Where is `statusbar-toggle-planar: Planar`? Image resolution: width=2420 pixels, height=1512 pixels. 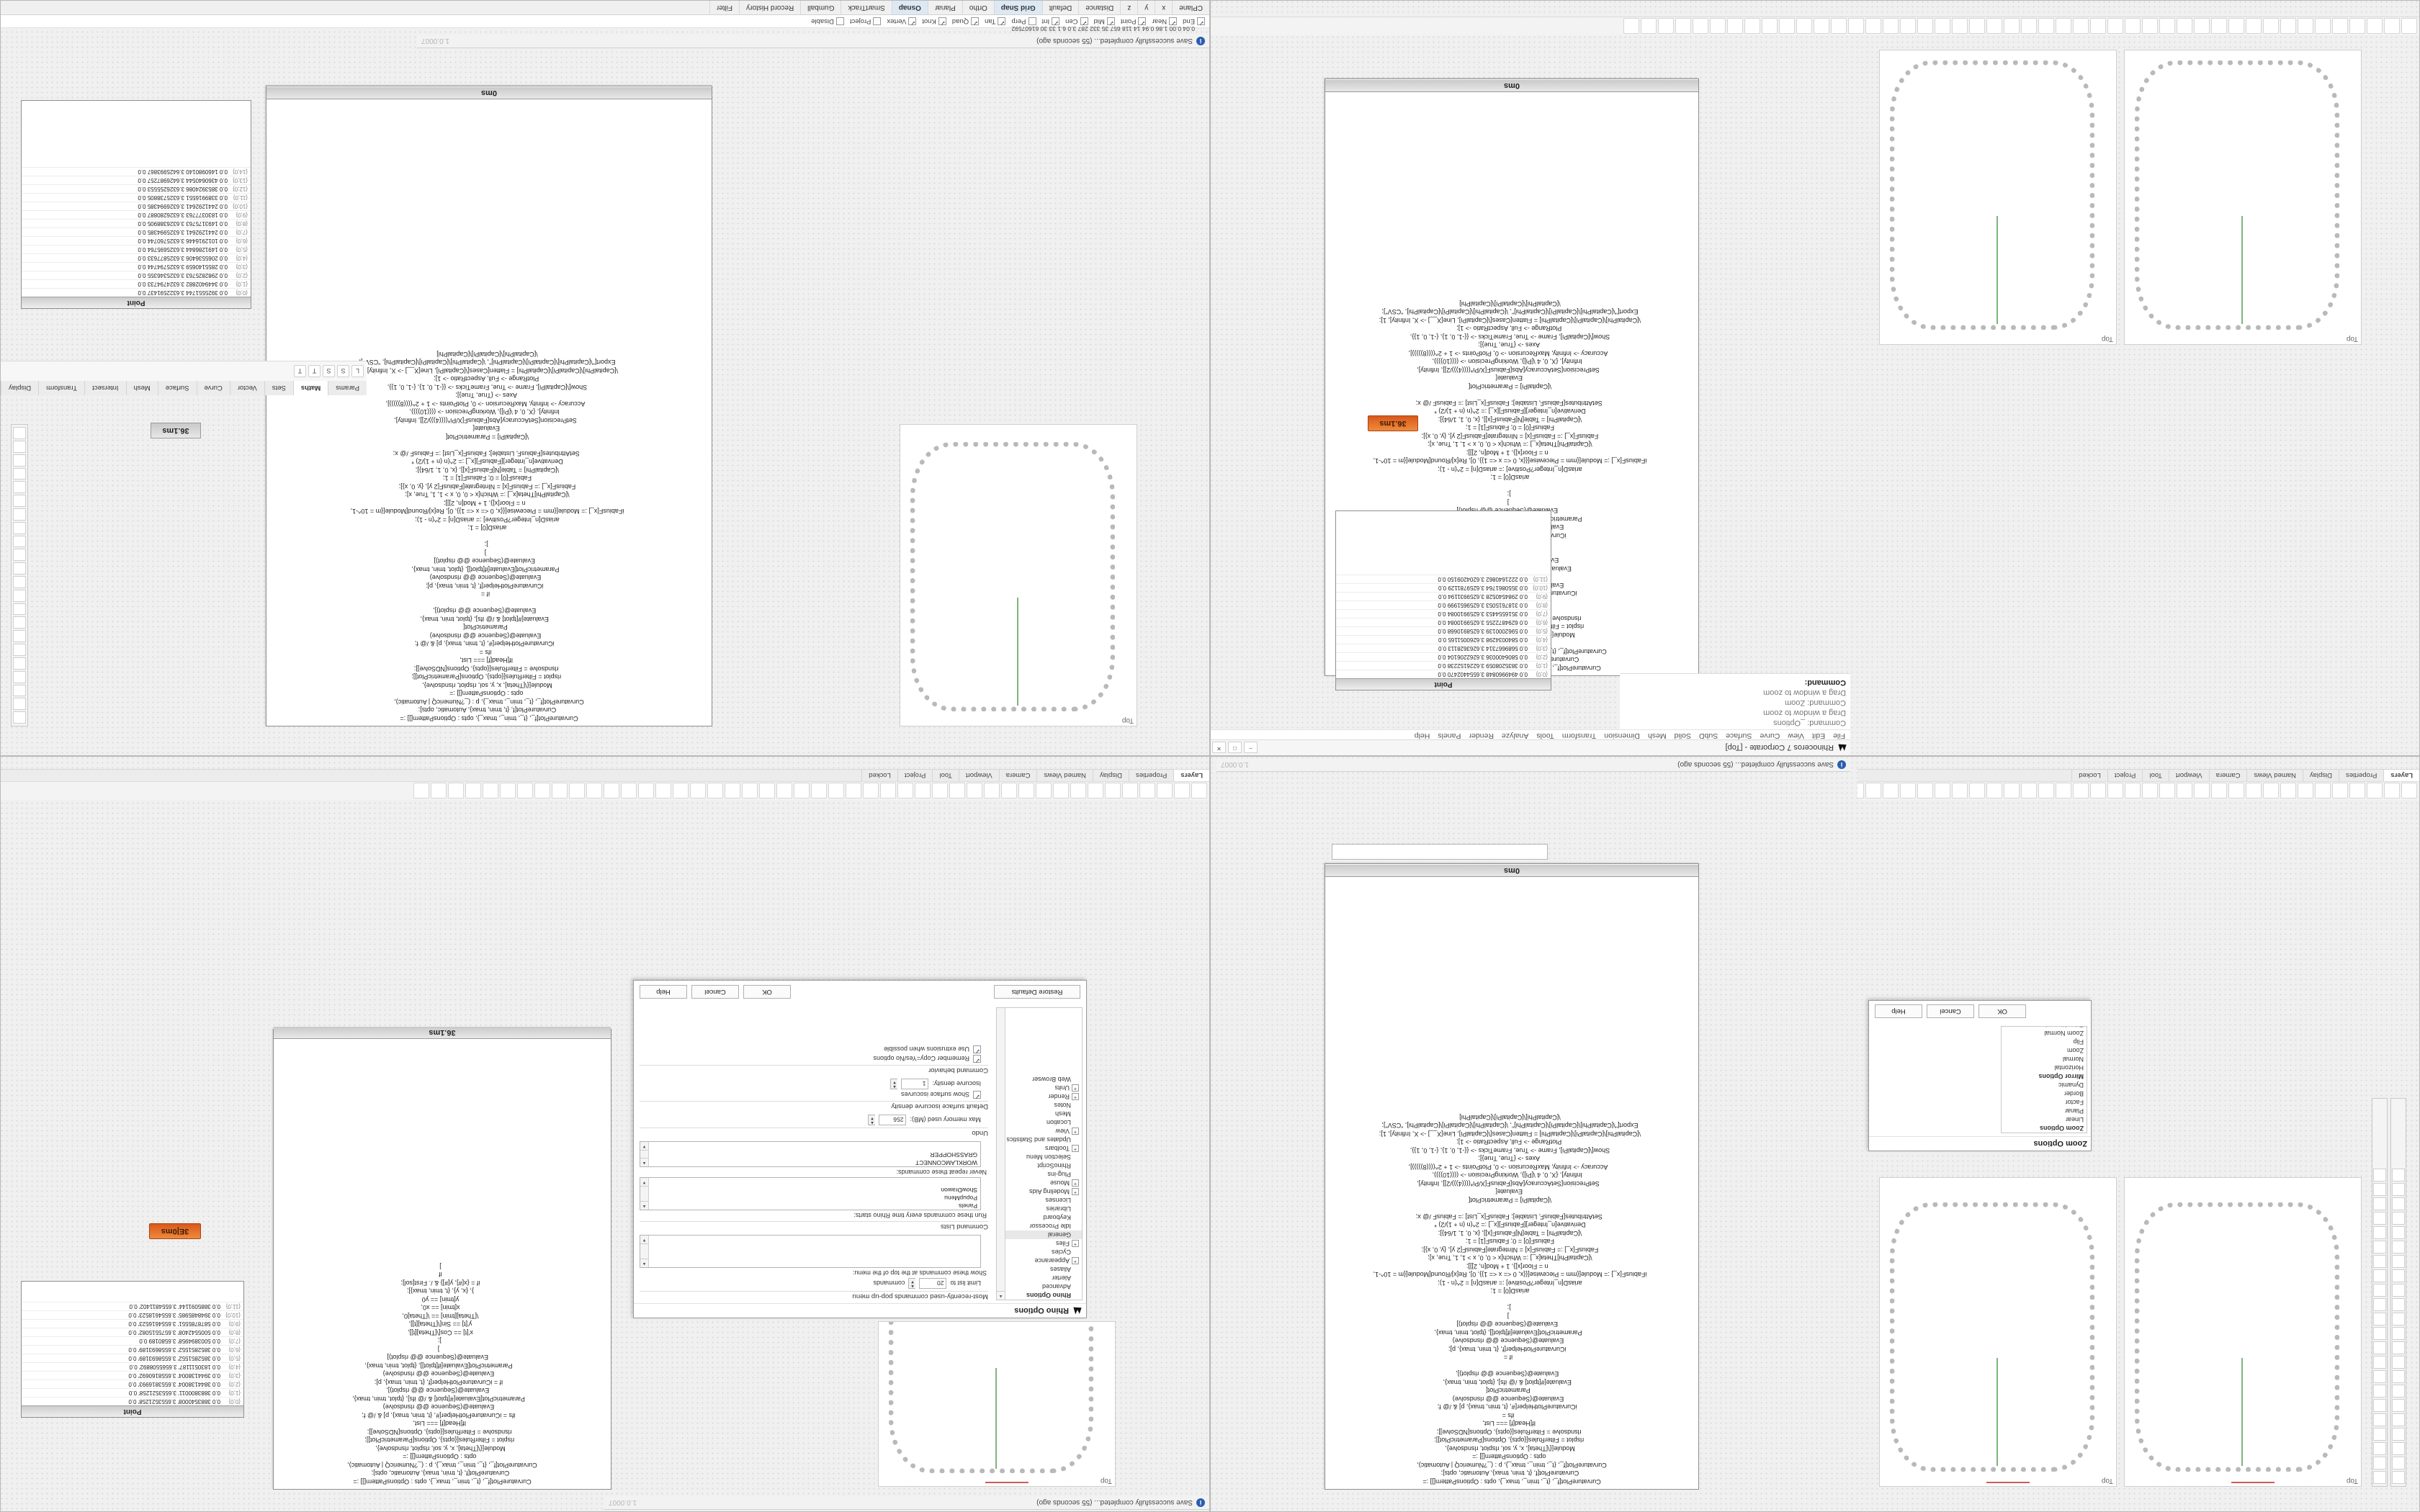 statusbar-toggle-planar: Planar is located at coordinates (944, 7).